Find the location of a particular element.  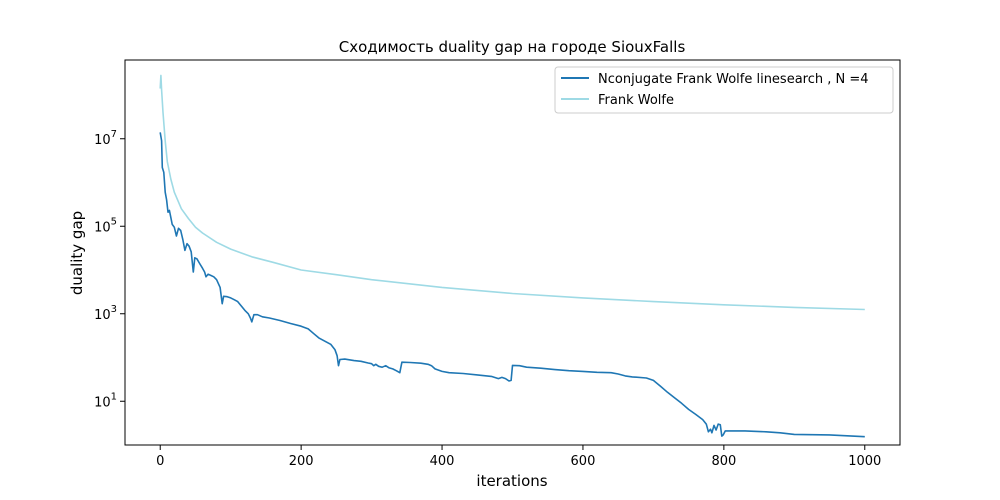

y-tick-label: 10³ is located at coordinates (105, 313).